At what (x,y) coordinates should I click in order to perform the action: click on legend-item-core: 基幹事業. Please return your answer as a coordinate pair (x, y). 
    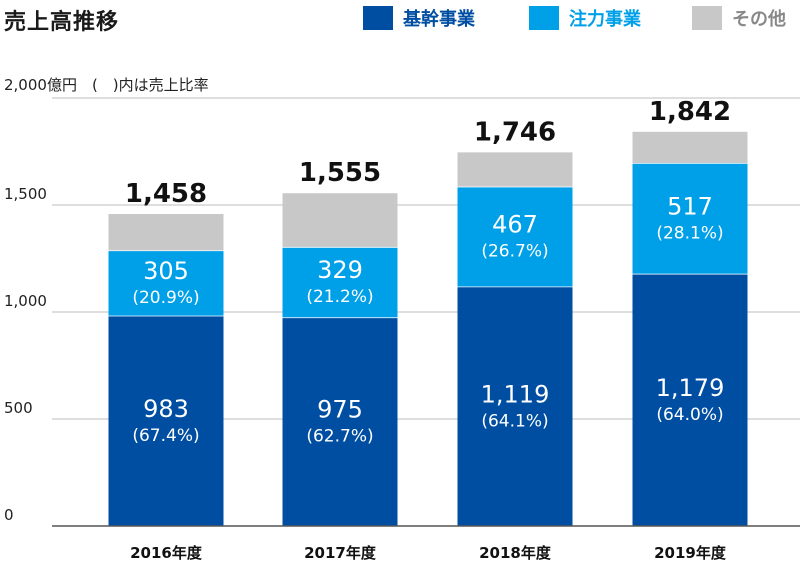
    Looking at the image, I should click on (419, 18).